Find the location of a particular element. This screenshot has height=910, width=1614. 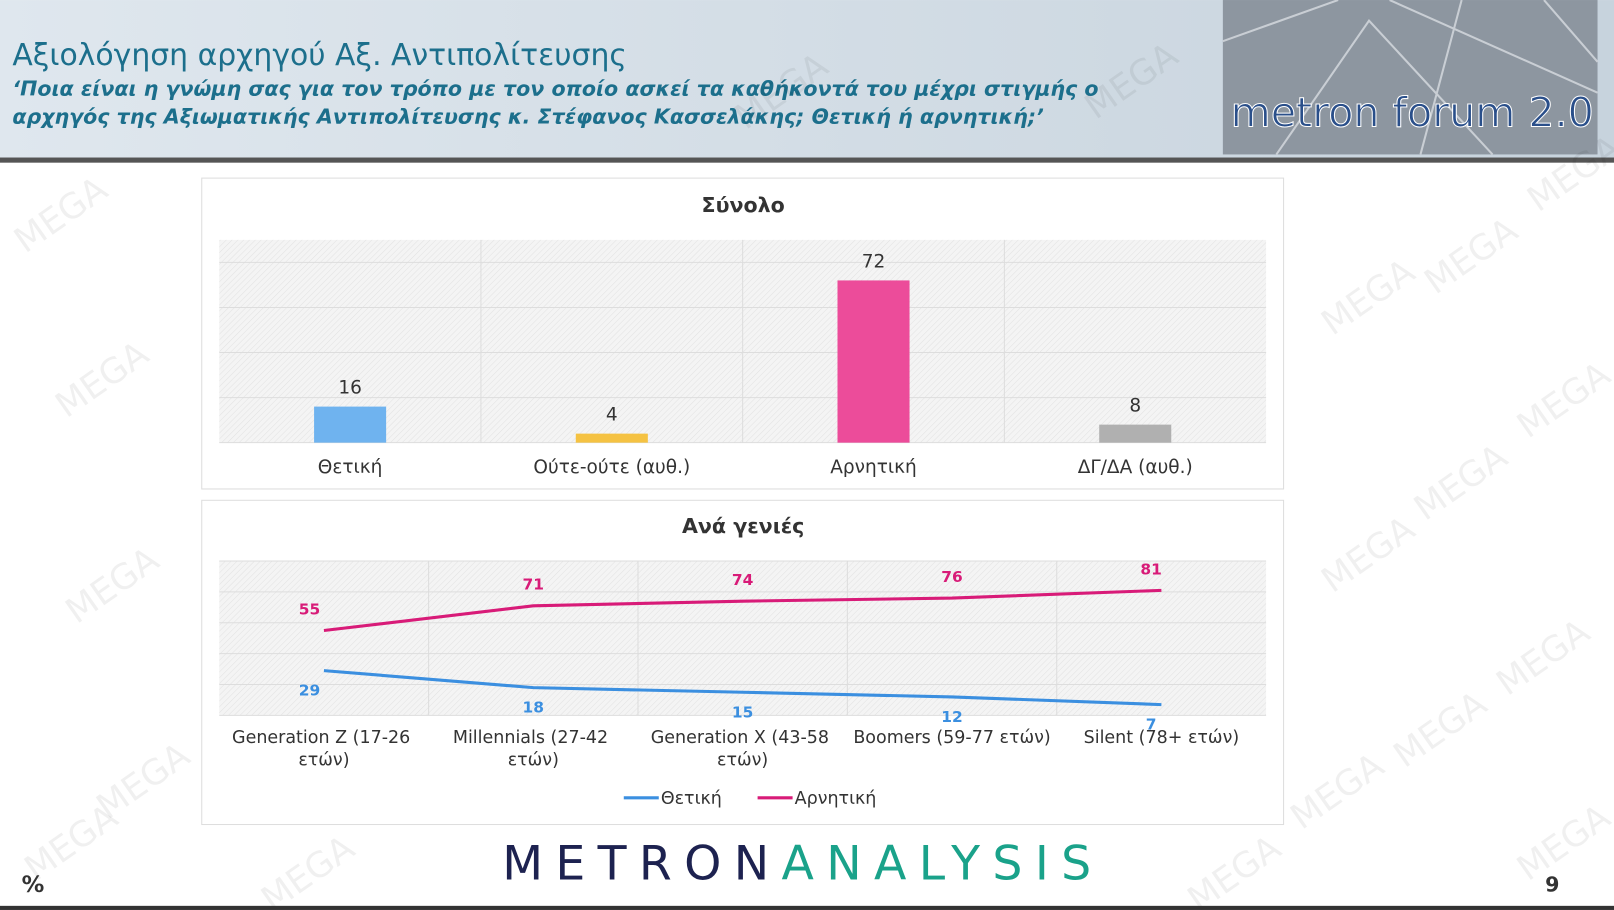

data-label: 72 is located at coordinates (874, 261).